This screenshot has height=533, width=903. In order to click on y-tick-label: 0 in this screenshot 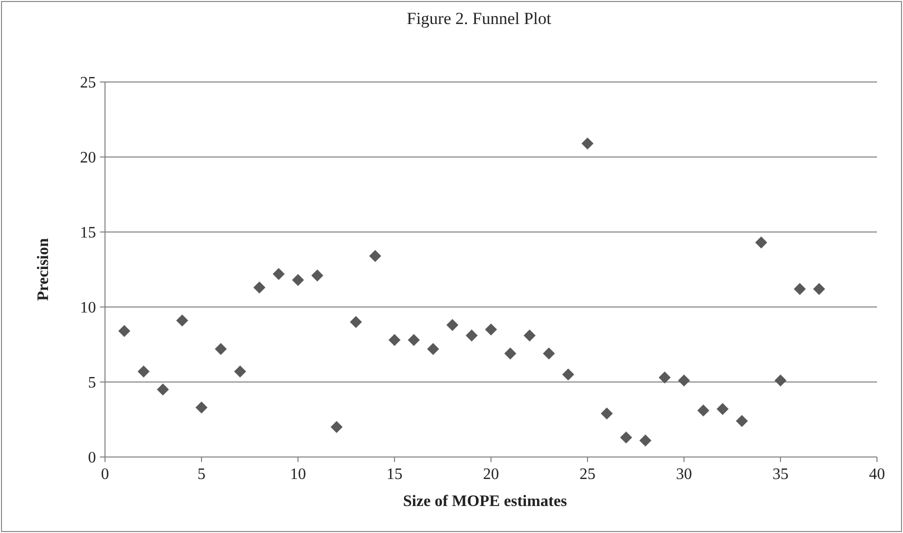, I will do `click(92, 458)`.